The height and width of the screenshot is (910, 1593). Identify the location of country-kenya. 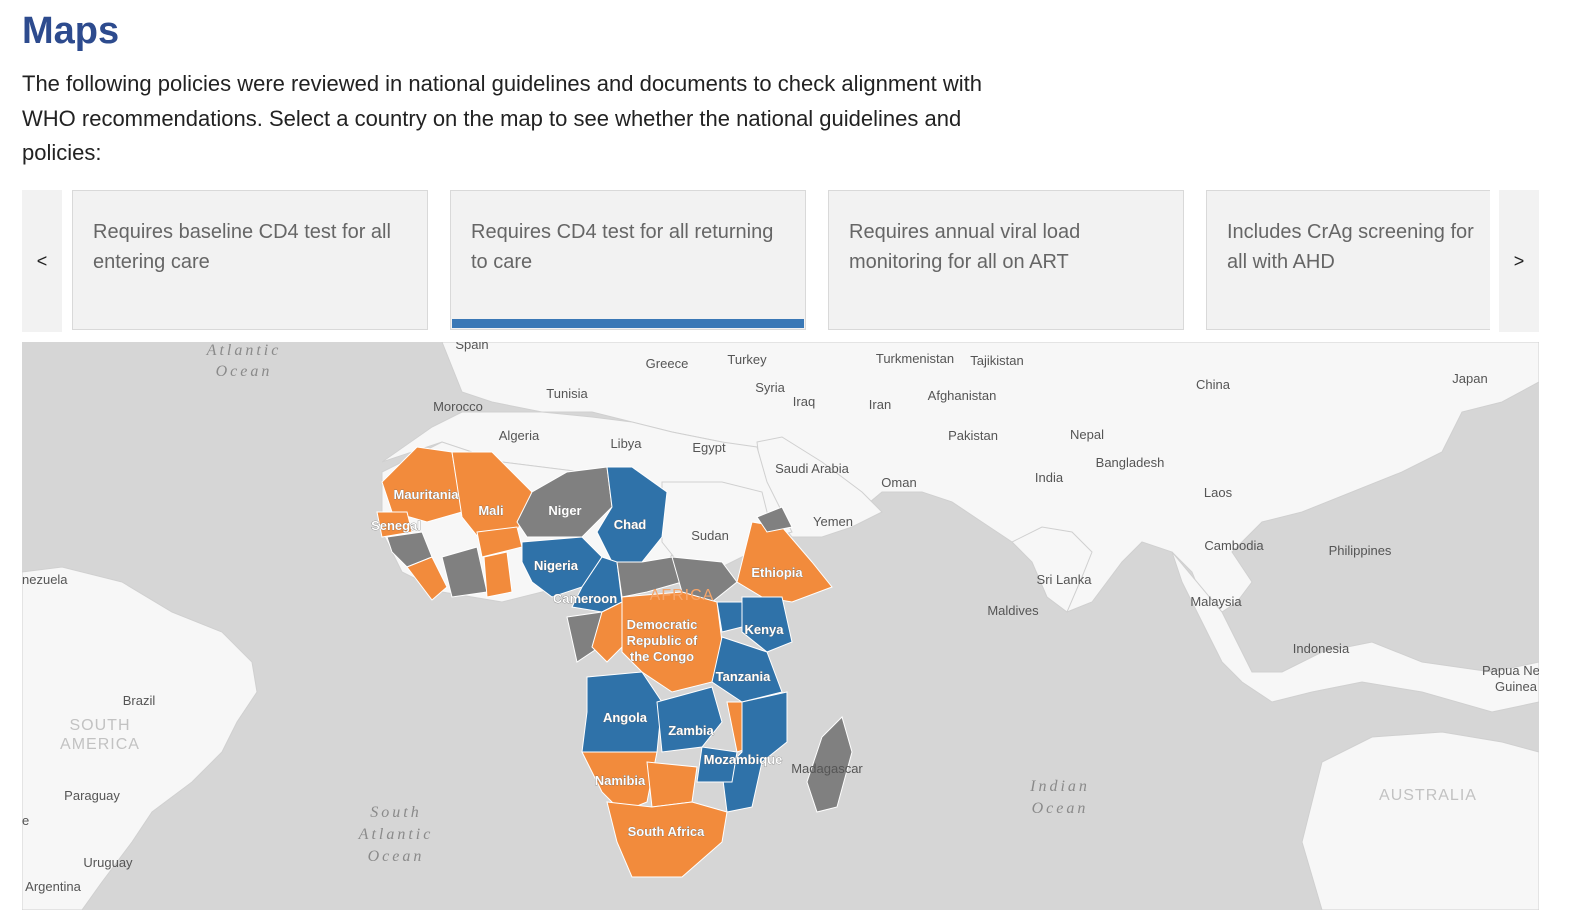
(767, 624).